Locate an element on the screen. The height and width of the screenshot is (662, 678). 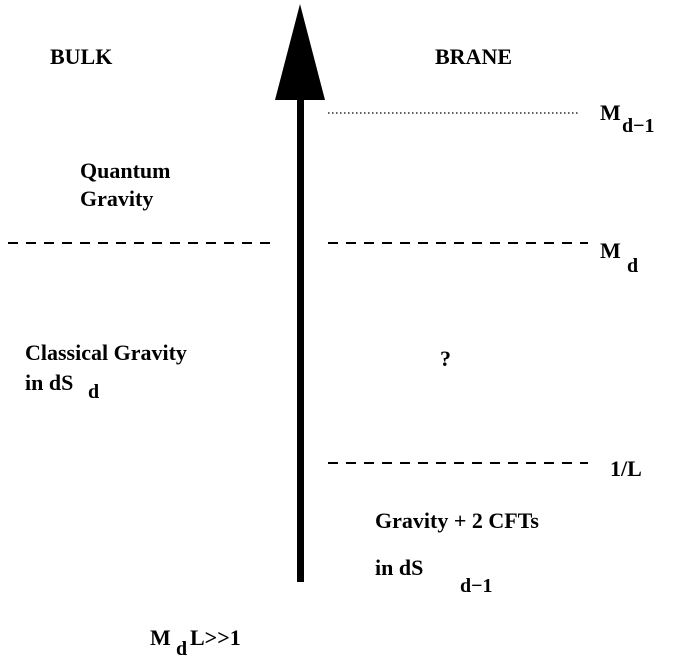
region-subscript: d is located at coordinates (93, 392).